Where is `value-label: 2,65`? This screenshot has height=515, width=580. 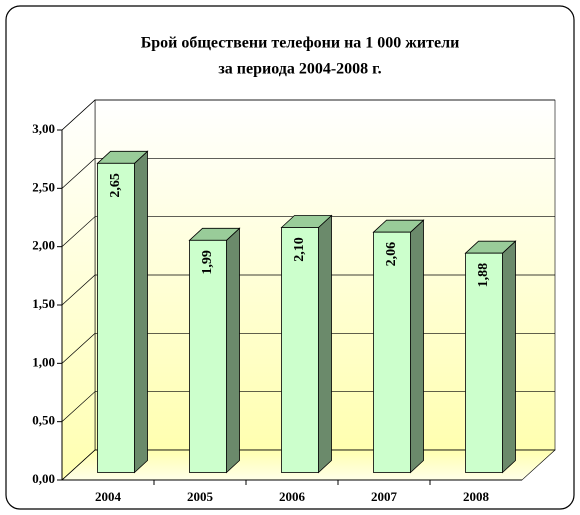
value-label: 2,65 is located at coordinates (115, 185).